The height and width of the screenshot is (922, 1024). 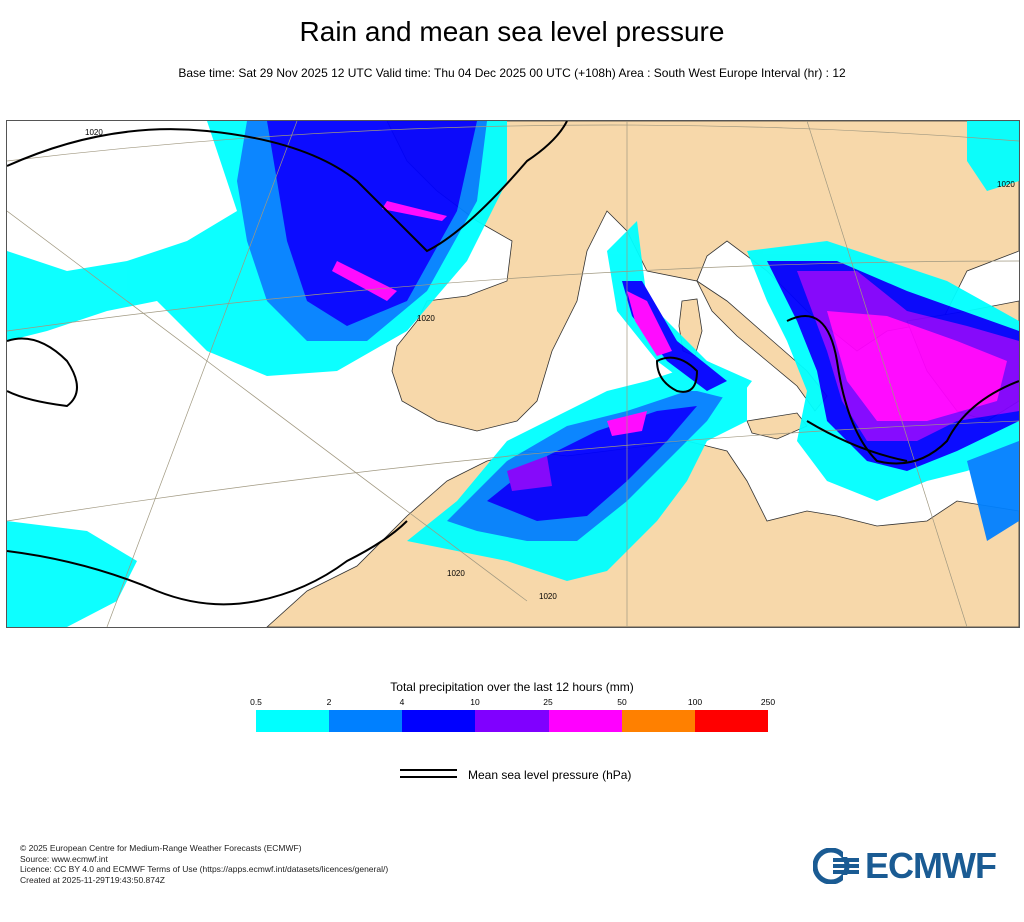 What do you see at coordinates (768, 702) in the screenshot?
I see `legend-tick: 250` at bounding box center [768, 702].